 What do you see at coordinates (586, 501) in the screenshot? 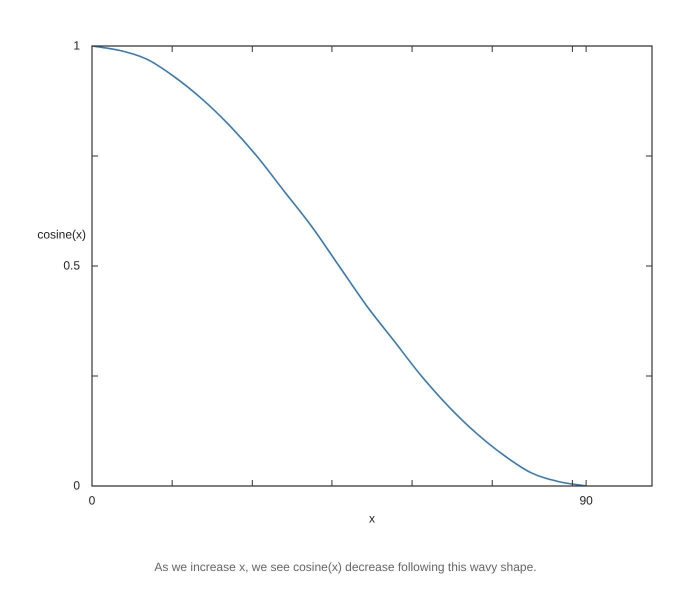
I see `x-tick-label: 90` at bounding box center [586, 501].